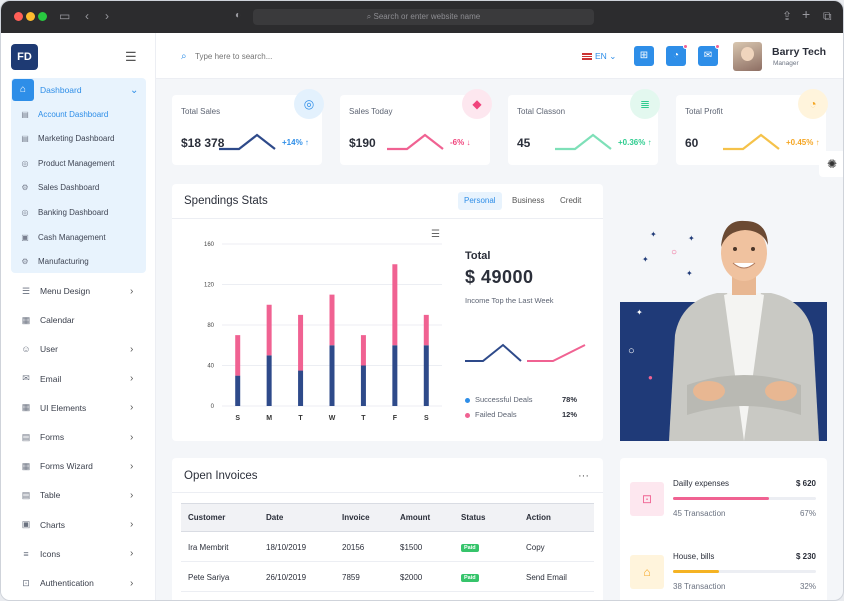 Image resolution: width=844 pixels, height=601 pixels. Describe the element at coordinates (78, 320) in the screenshot. I see `sidebar-item: ▦ Calendar` at that location.